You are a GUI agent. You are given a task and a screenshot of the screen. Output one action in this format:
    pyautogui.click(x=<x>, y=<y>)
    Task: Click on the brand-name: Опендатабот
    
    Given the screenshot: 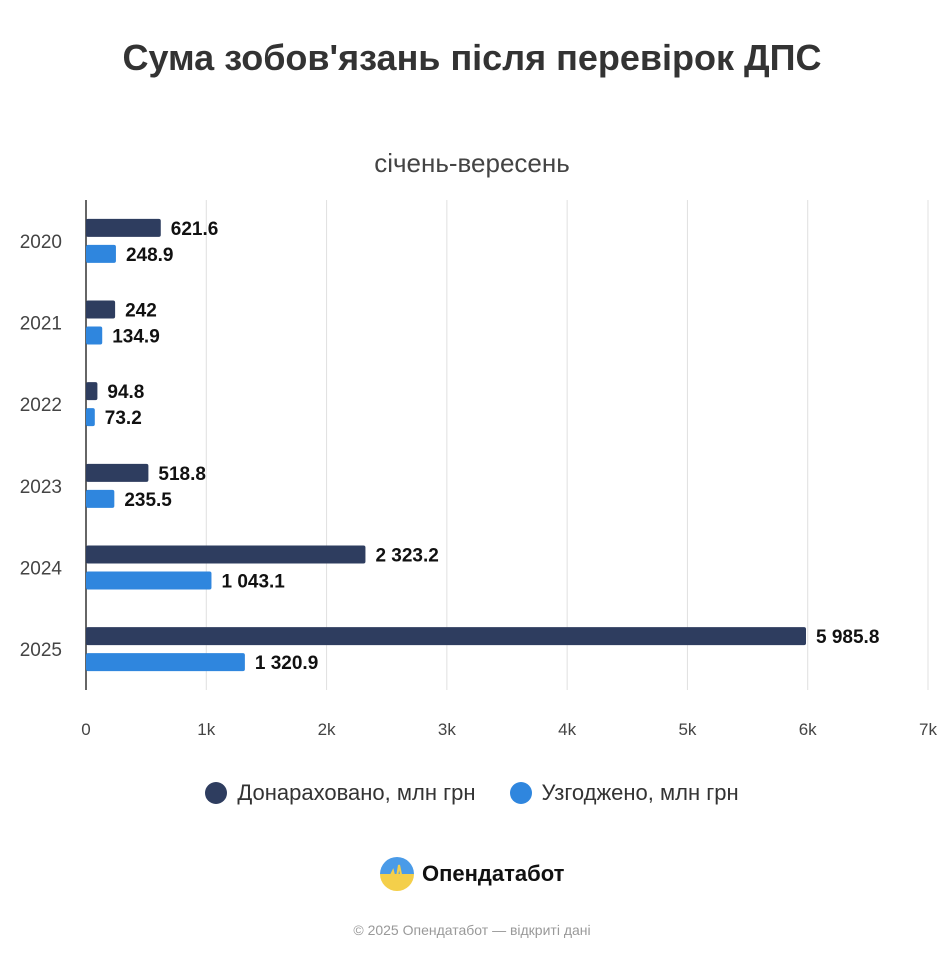 What is the action you would take?
    pyautogui.click(x=493, y=873)
    